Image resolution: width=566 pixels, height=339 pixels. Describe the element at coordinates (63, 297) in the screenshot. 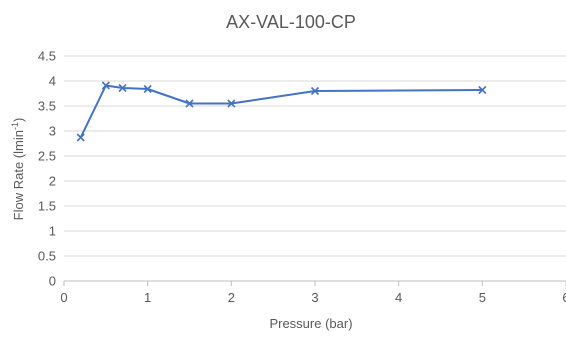

I see `x-tick-label: 0` at that location.